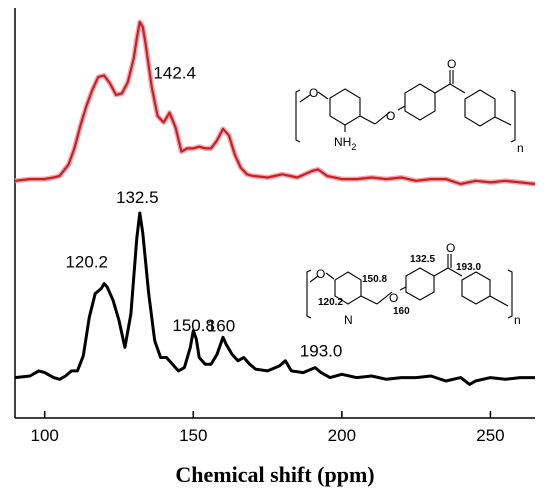 The image size is (550, 498). Describe the element at coordinates (451, 64) in the screenshot. I see `ketone-o-top: O` at that location.